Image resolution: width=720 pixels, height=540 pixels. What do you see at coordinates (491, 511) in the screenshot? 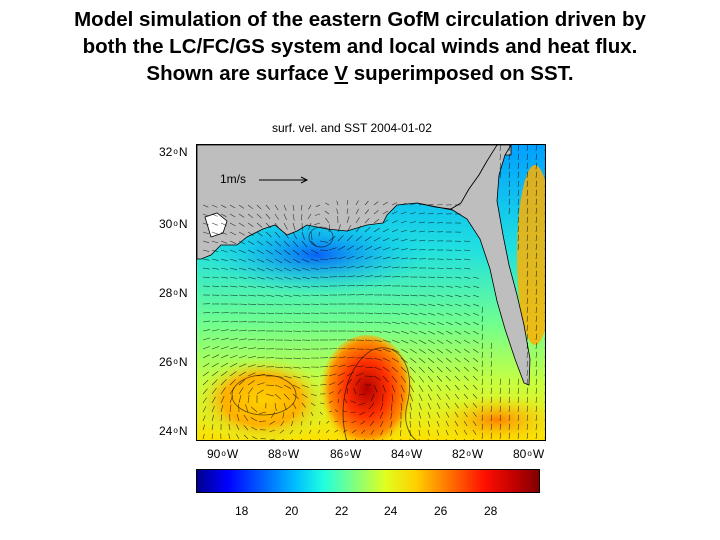
I see `colorbar-tick-28: 28` at bounding box center [491, 511].